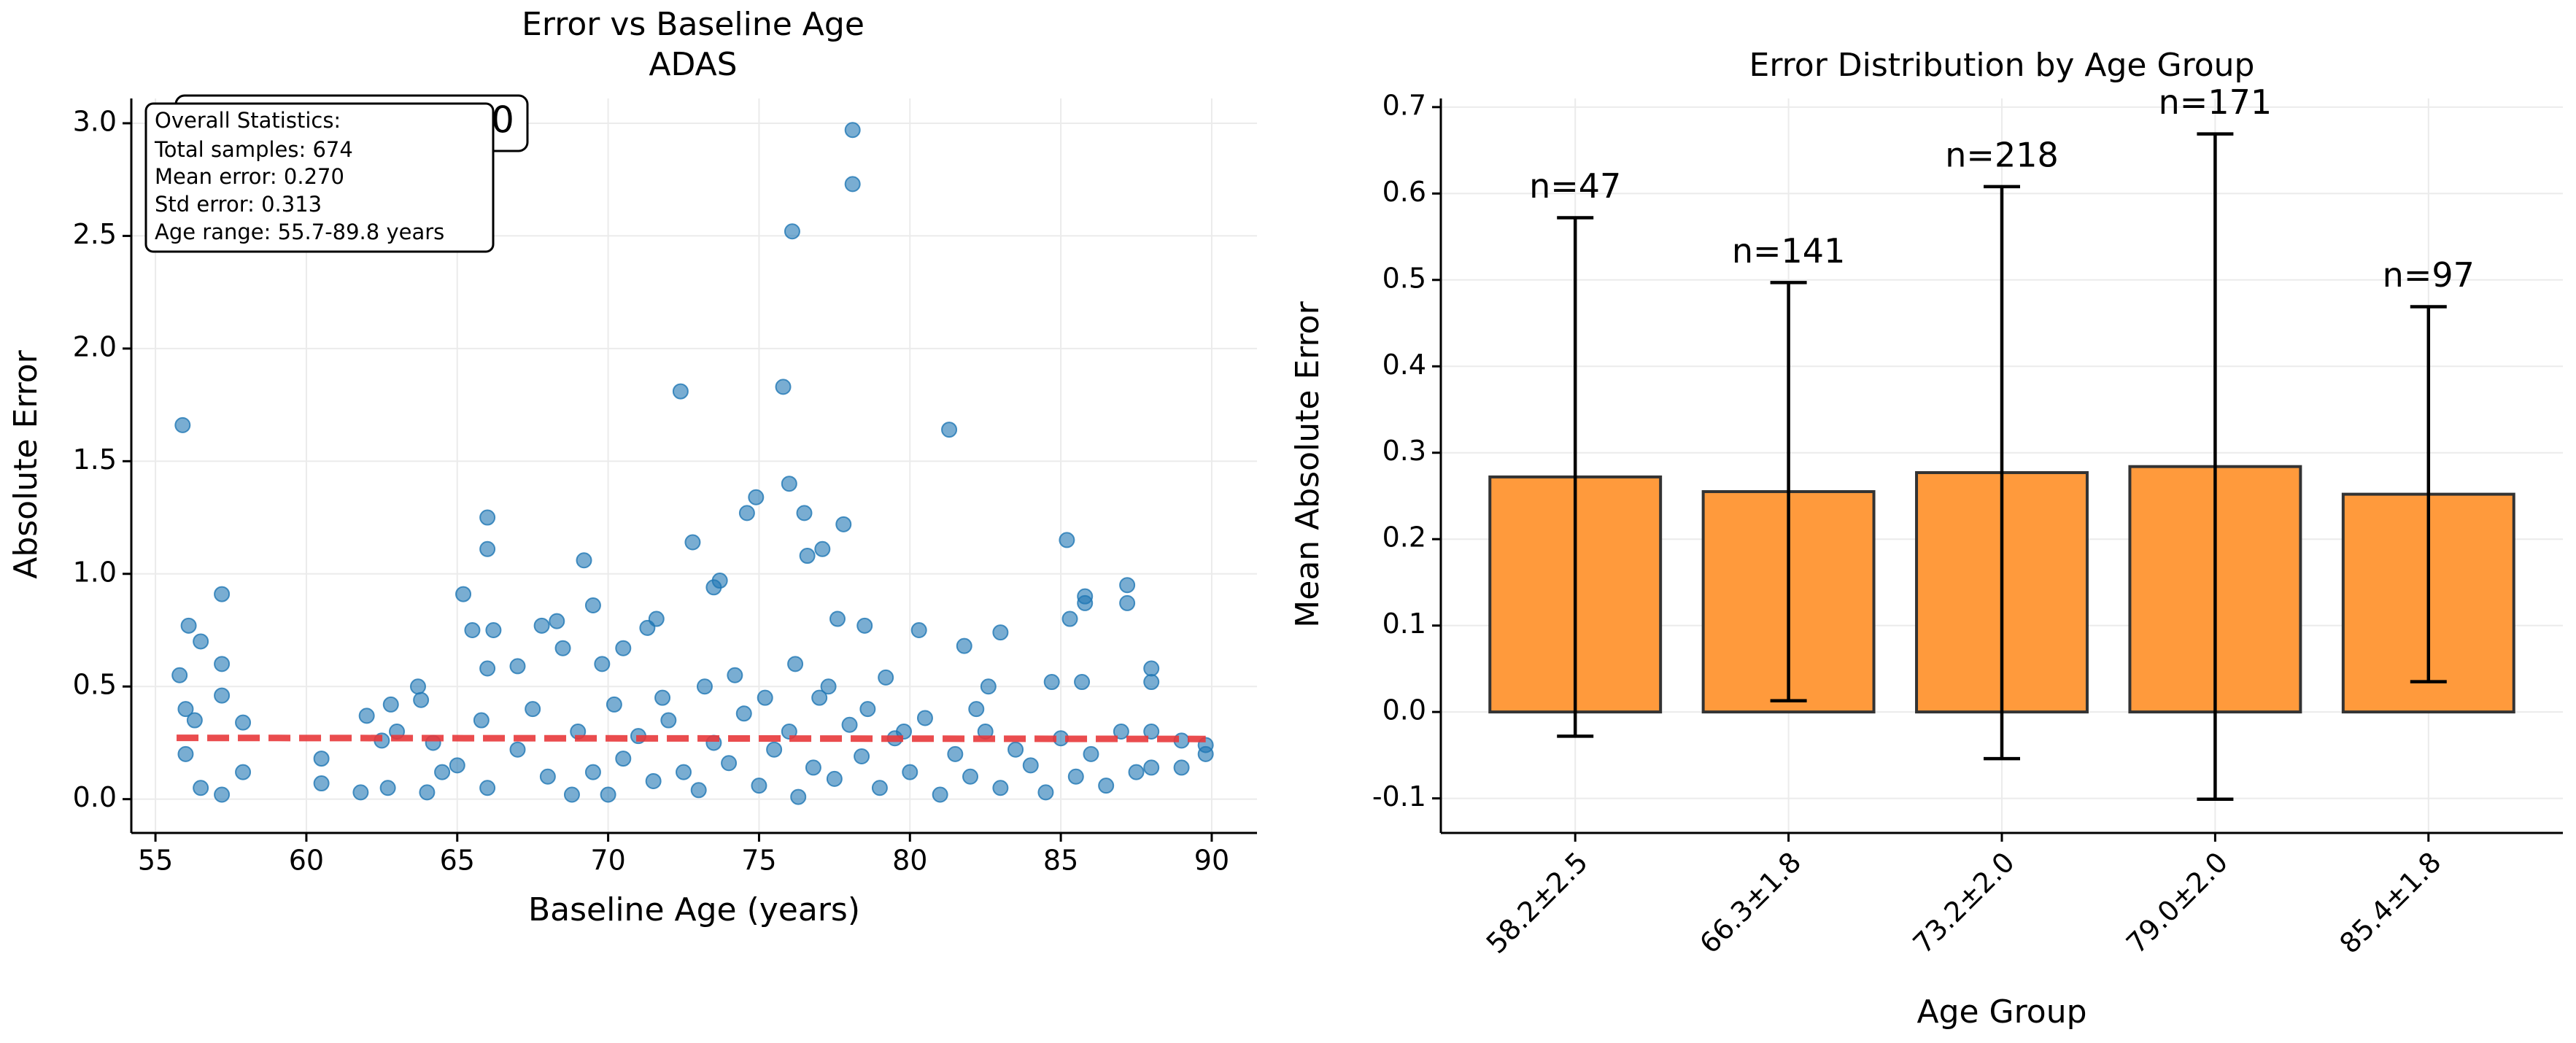  Describe the element at coordinates (1307, 464) in the screenshot. I see `y-axis-label: Mean Absolute Error` at that location.